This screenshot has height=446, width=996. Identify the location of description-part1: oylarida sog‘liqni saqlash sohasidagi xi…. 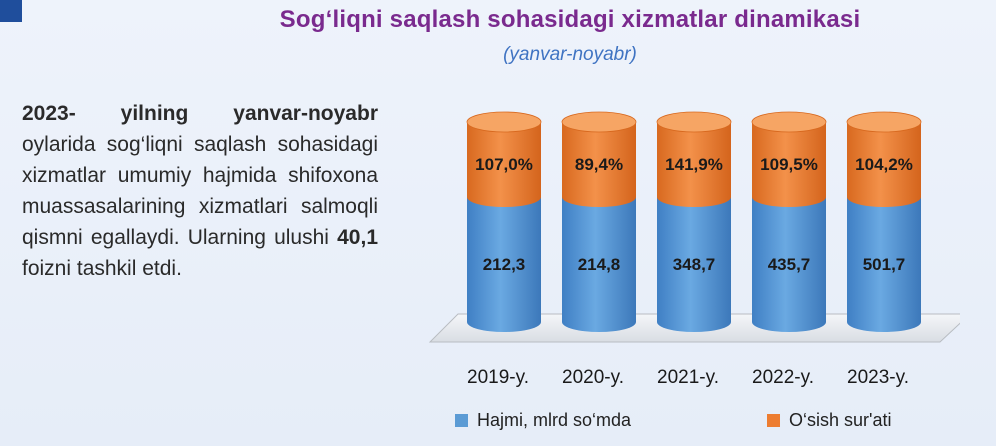
(200, 191).